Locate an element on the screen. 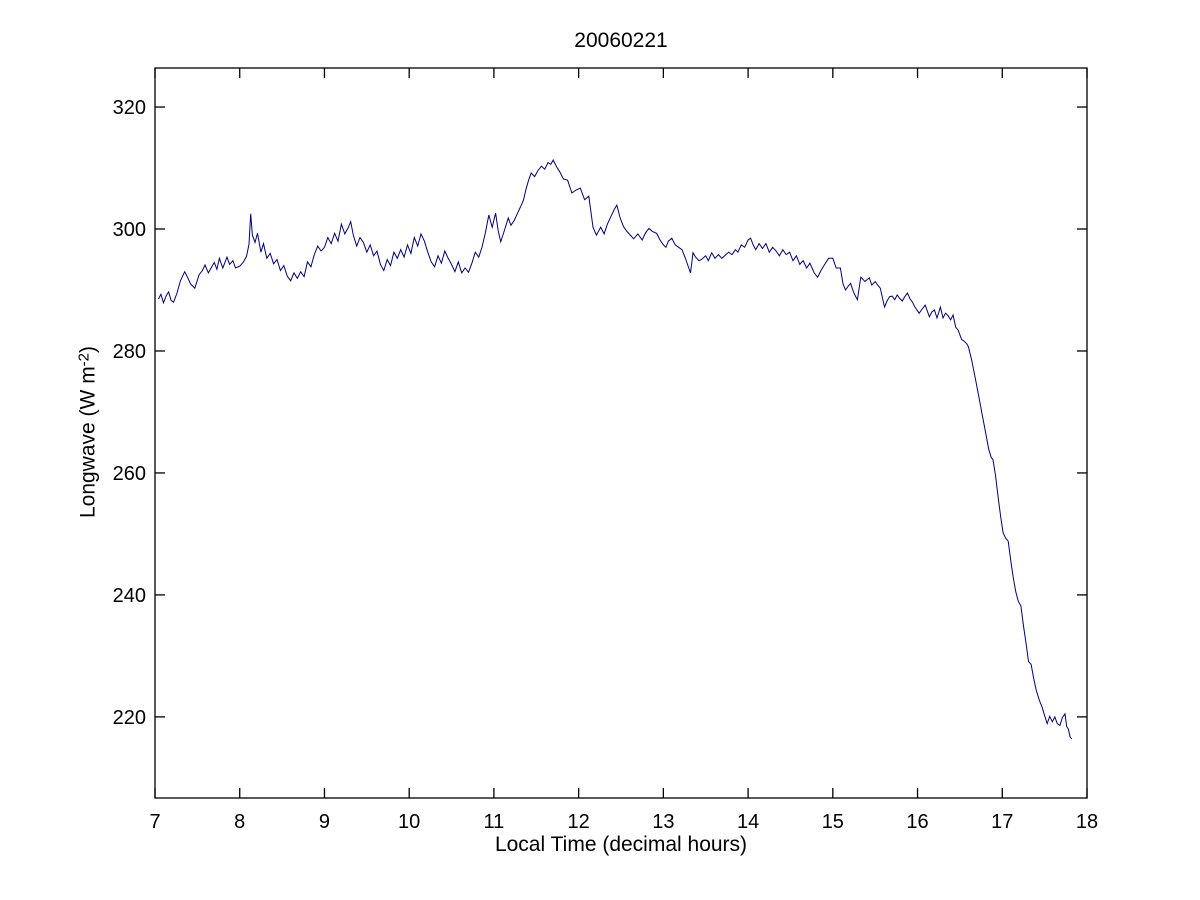 This screenshot has height=900, width=1200. x-tick-label: 11 is located at coordinates (494, 822).